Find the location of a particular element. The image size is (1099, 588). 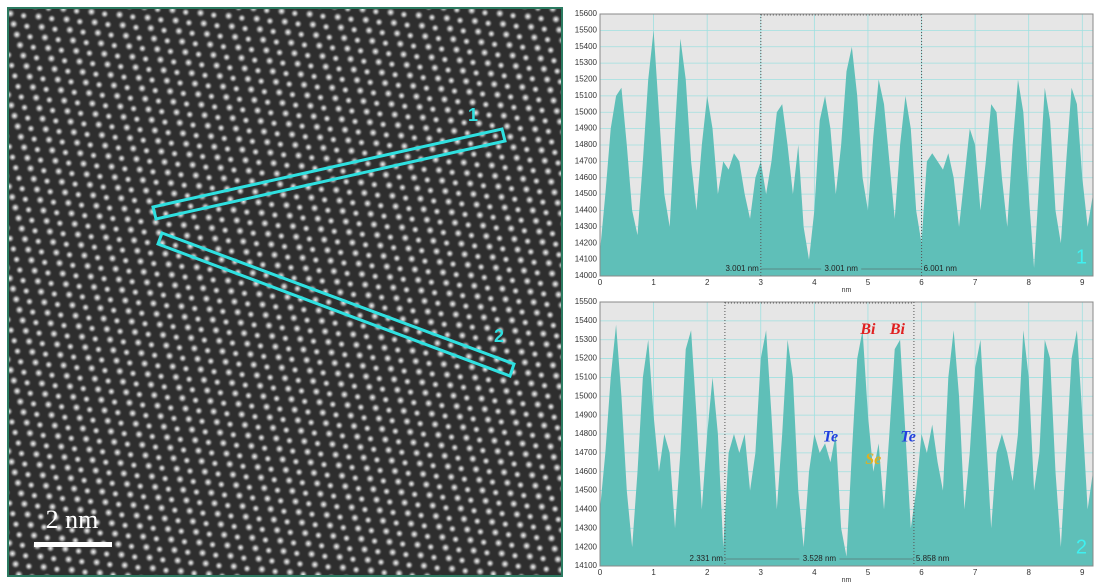

distance-label: 3.528 nm is located at coordinates (820, 558).